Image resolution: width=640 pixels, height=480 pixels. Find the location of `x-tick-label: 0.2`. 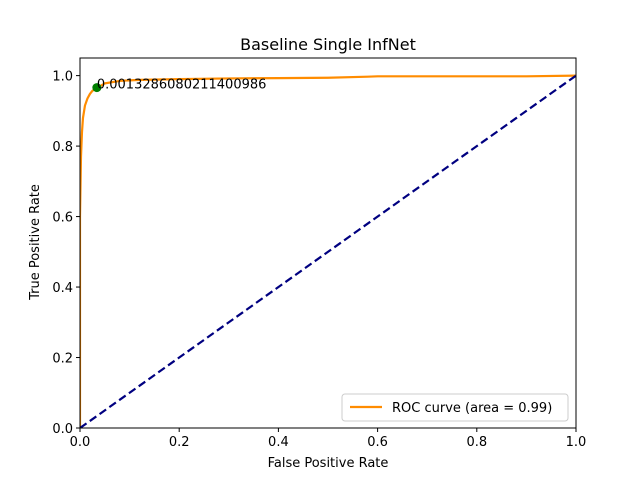

x-tick-label: 0.2 is located at coordinates (179, 442).